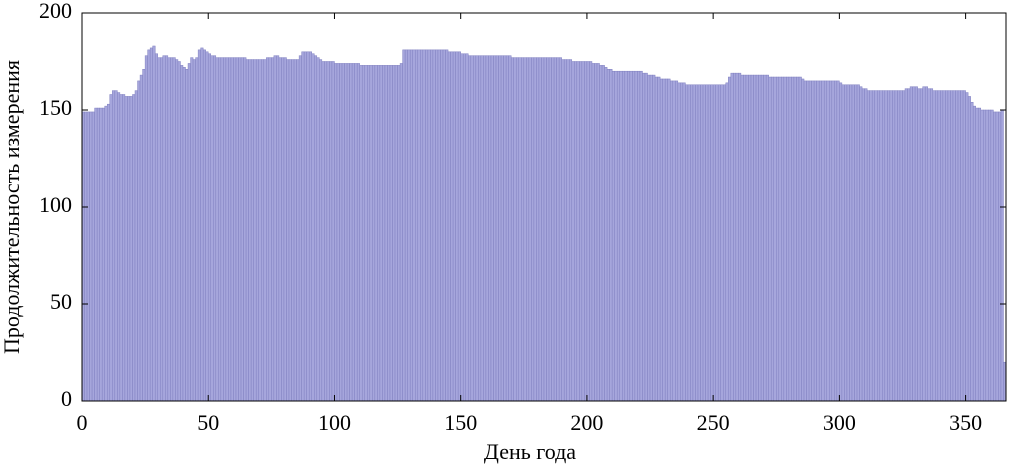  What do you see at coordinates (55, 107) in the screenshot?
I see `y-tick-label: 150` at bounding box center [55, 107].